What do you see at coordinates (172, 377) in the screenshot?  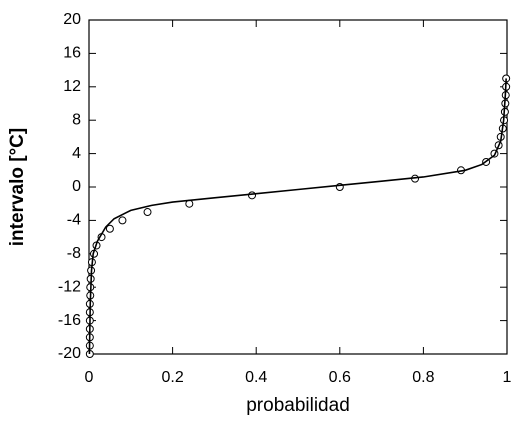 I see `x-tick-label: 0.2` at bounding box center [172, 377].